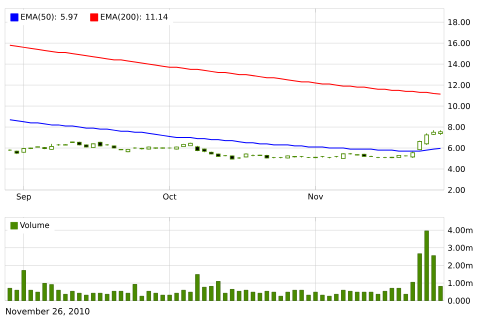 This screenshot has height=320, width=485. What do you see at coordinates (460, 247) in the screenshot?
I see `y-tick-label: 3.00m` at bounding box center [460, 247].